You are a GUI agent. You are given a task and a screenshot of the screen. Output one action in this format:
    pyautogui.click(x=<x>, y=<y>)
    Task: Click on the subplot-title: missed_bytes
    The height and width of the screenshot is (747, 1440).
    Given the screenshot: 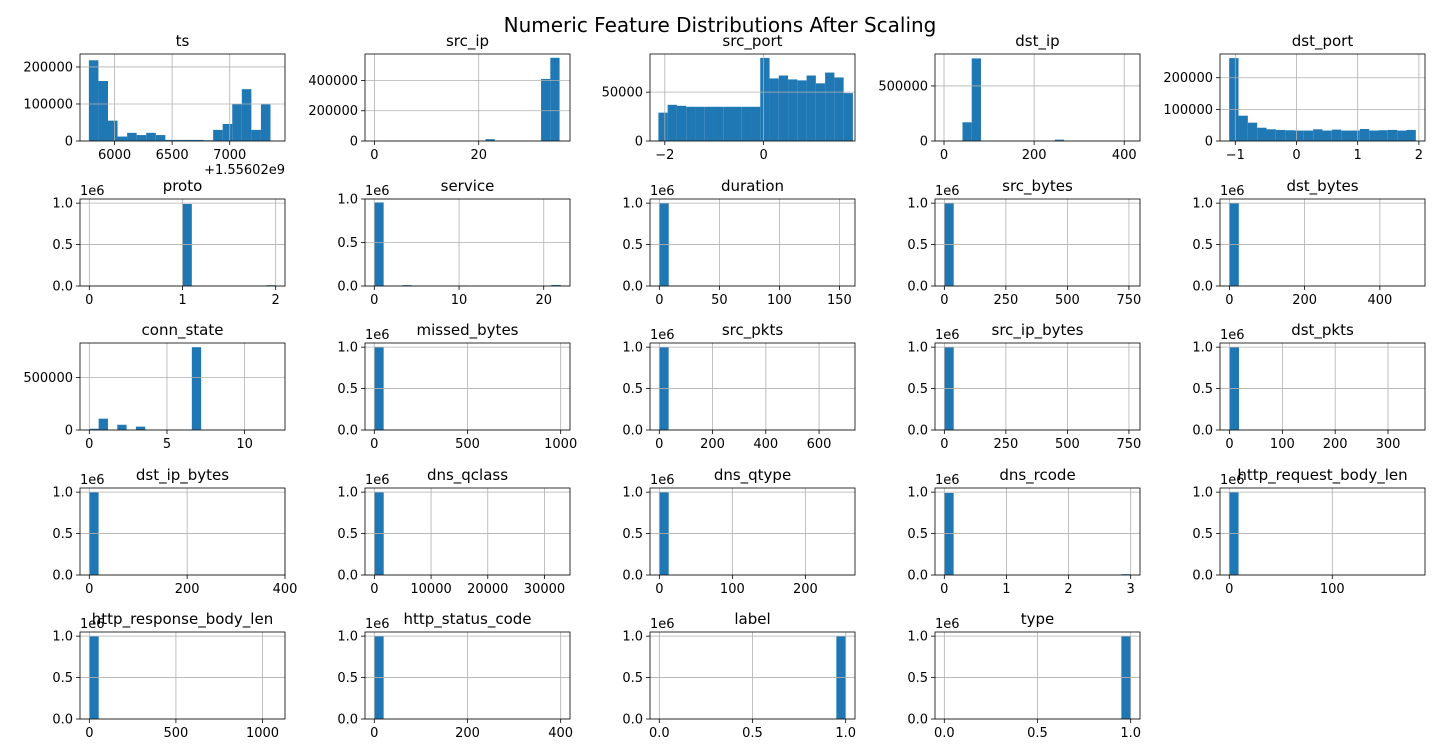 What is the action you would take?
    pyautogui.click(x=468, y=330)
    